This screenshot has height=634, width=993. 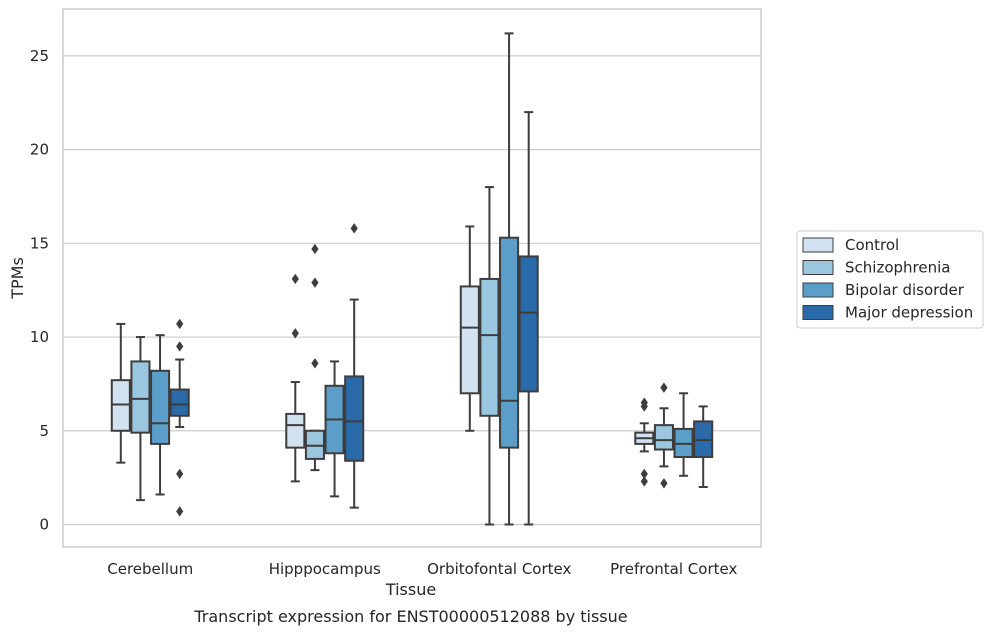 What do you see at coordinates (17, 278) in the screenshot?
I see `y-axis-label: TPMs` at bounding box center [17, 278].